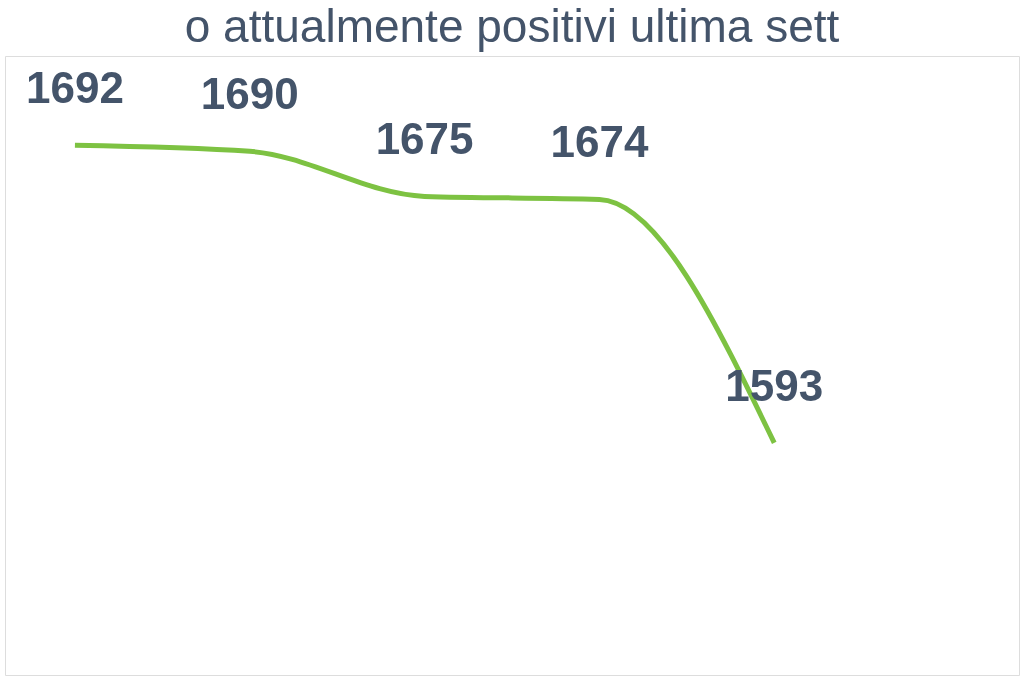 This screenshot has height=680, width=1024. Describe the element at coordinates (512, 26) in the screenshot. I see `chart-title: o attualmente positivi ultima sett` at that location.